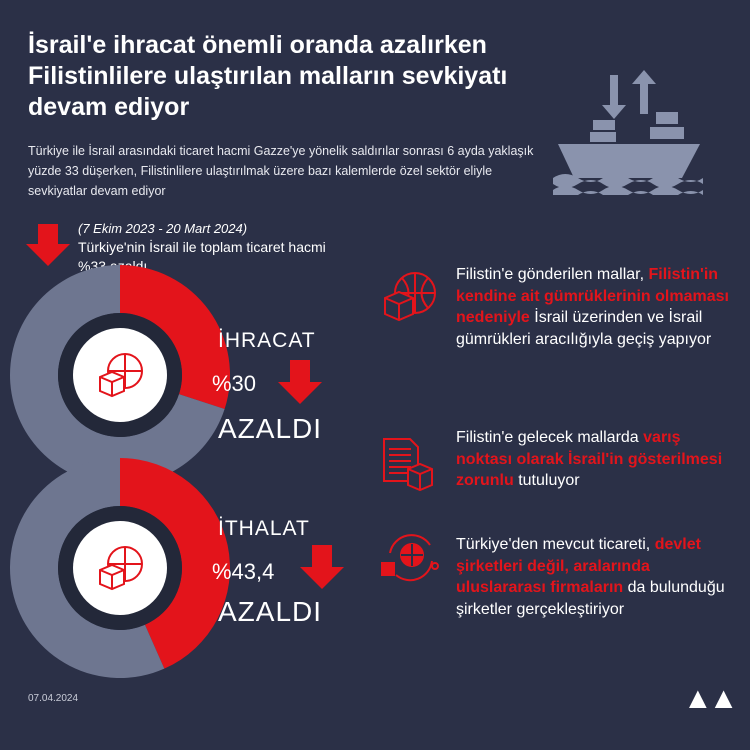  I want to click on down-arrow-icon, so click(48, 245).